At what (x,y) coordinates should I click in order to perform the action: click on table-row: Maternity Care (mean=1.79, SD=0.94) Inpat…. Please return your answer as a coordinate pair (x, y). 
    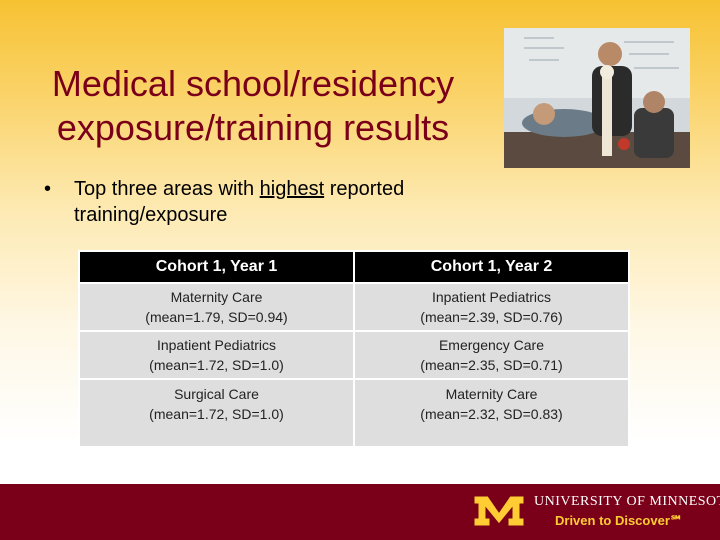
    Looking at the image, I should click on (354, 307).